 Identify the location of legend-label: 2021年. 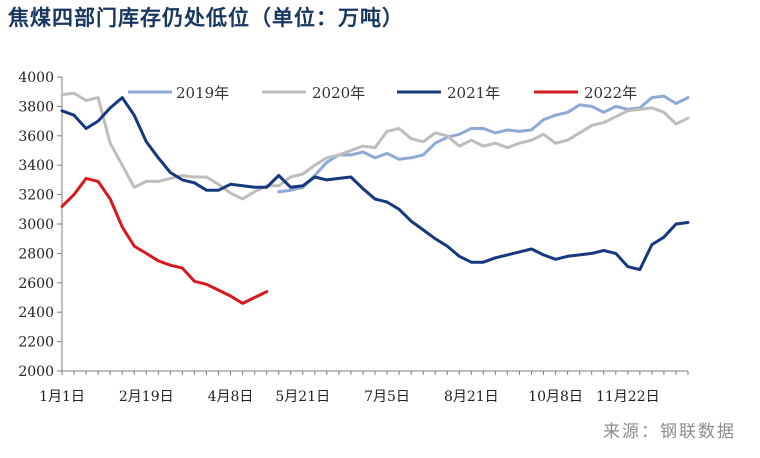
(473, 93).